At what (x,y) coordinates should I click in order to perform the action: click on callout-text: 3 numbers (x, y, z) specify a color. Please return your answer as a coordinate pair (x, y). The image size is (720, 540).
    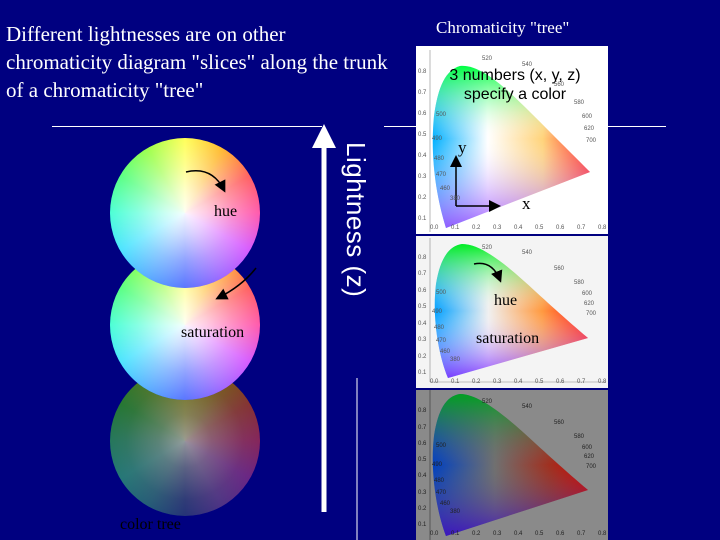
    Looking at the image, I should click on (515, 85).